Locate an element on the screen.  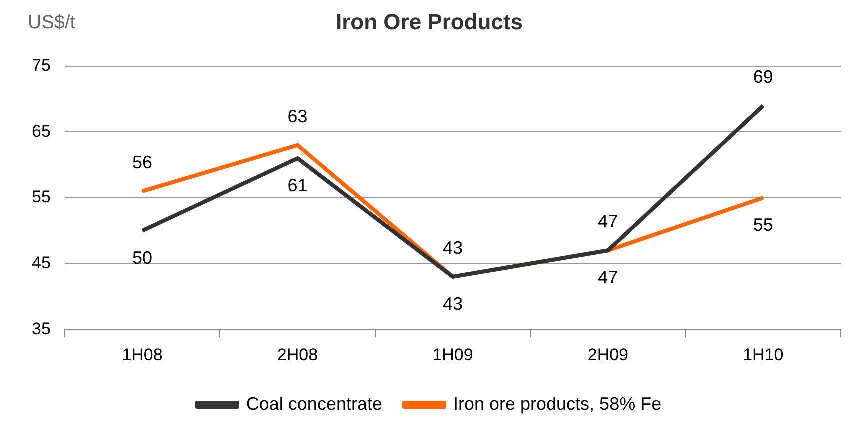
x-tick-label: 2H08 is located at coordinates (297, 354).